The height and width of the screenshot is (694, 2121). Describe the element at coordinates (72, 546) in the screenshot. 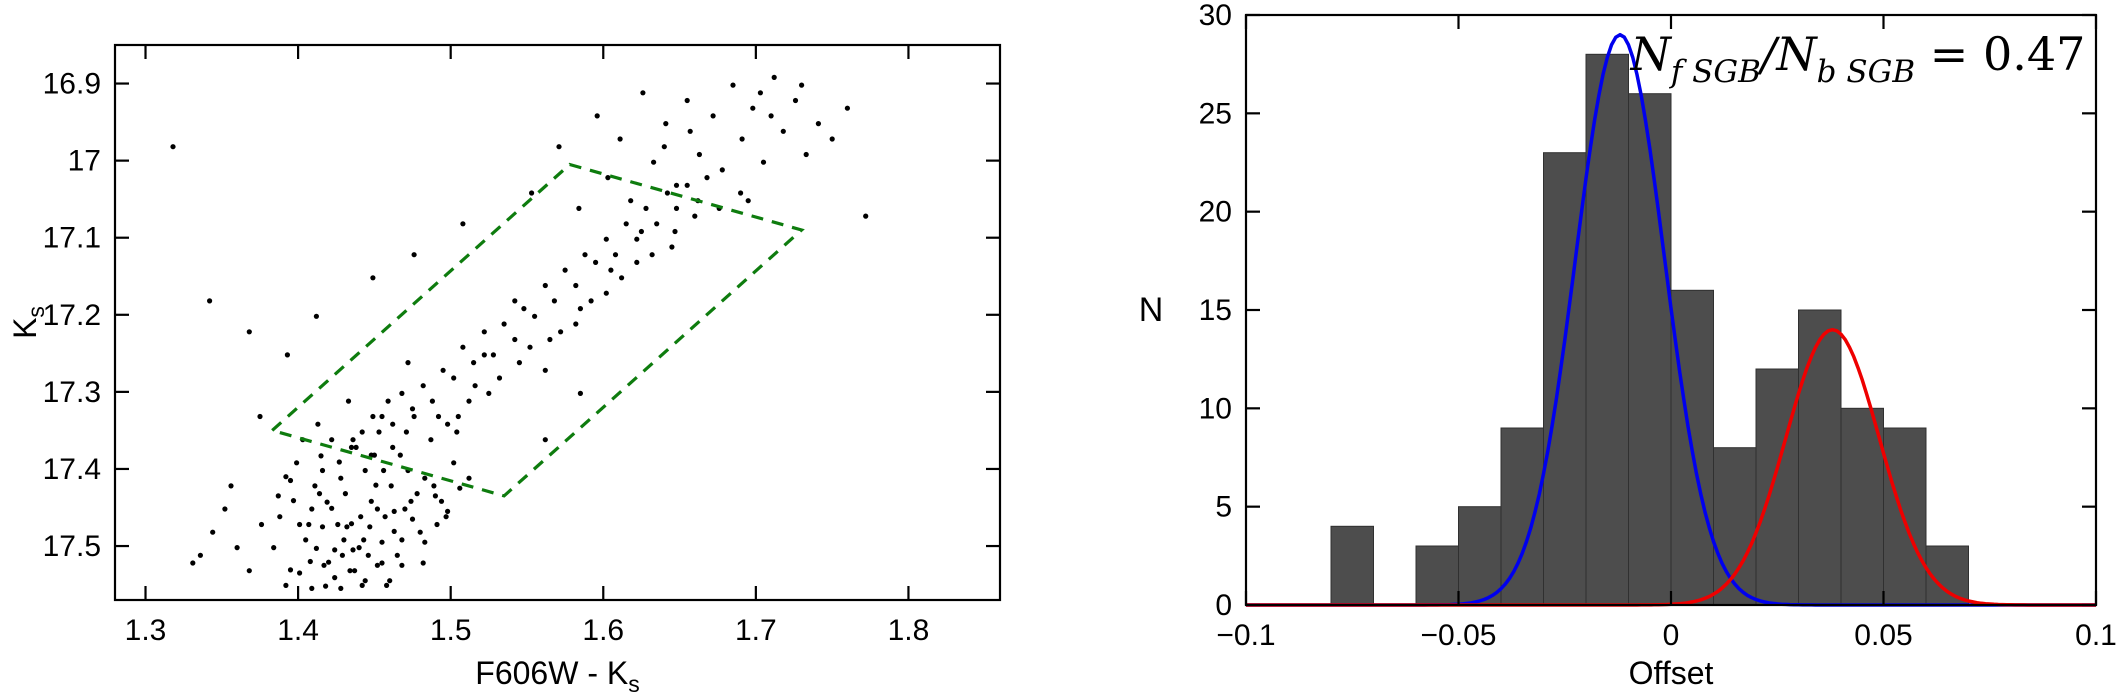

I see `y-tick-label: 17.5` at that location.